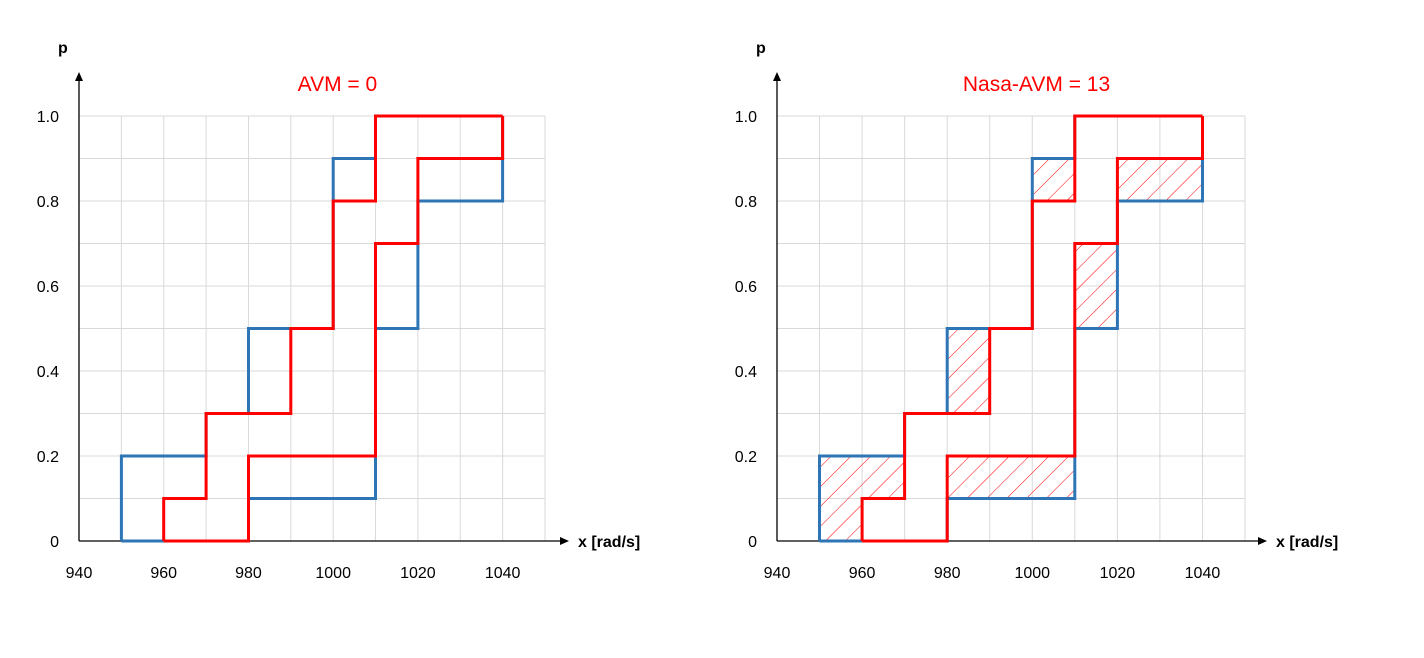  I want to click on chart-title: AVM = 0, so click(338, 84).